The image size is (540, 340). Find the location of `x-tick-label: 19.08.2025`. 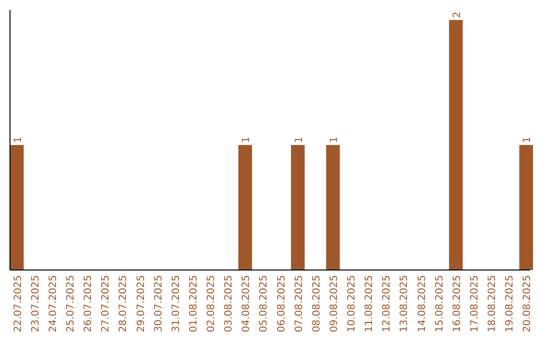

x-tick-label: 19.08.2025 is located at coordinates (510, 303).